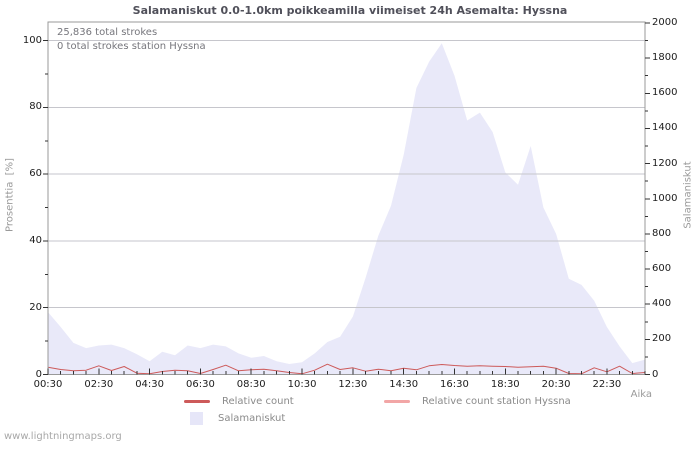  I want to click on x-tick-label: 10:30, so click(302, 384).